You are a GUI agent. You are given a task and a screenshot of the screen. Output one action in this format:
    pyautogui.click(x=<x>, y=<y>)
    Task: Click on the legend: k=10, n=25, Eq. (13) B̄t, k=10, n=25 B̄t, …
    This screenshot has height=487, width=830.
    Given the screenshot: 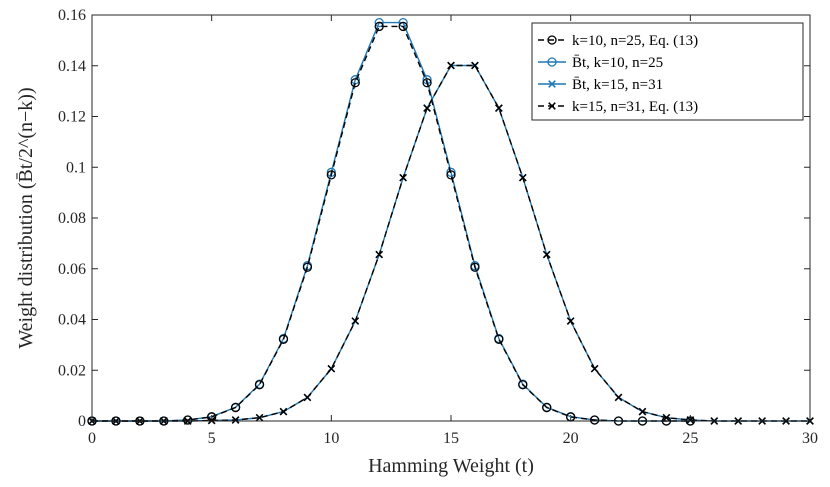 What is the action you would take?
    pyautogui.click(x=667, y=71)
    